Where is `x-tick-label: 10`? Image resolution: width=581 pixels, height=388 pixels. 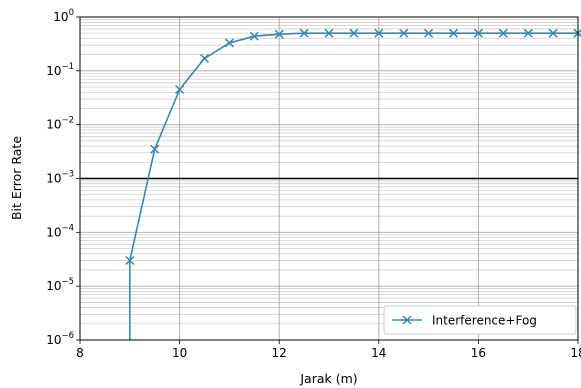 x-tick-label: 10 is located at coordinates (179, 353).